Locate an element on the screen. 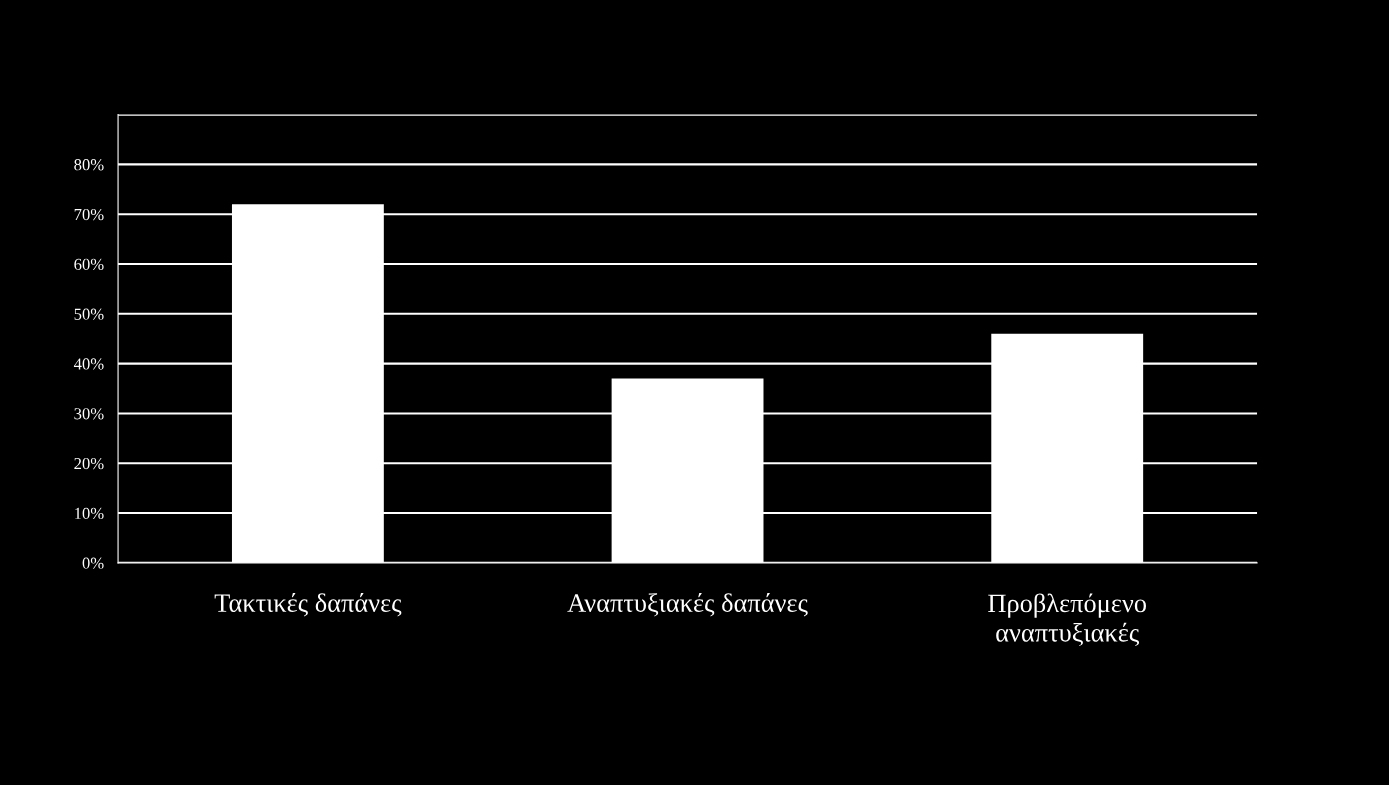  y-tick-label: 40% is located at coordinates (88, 364).